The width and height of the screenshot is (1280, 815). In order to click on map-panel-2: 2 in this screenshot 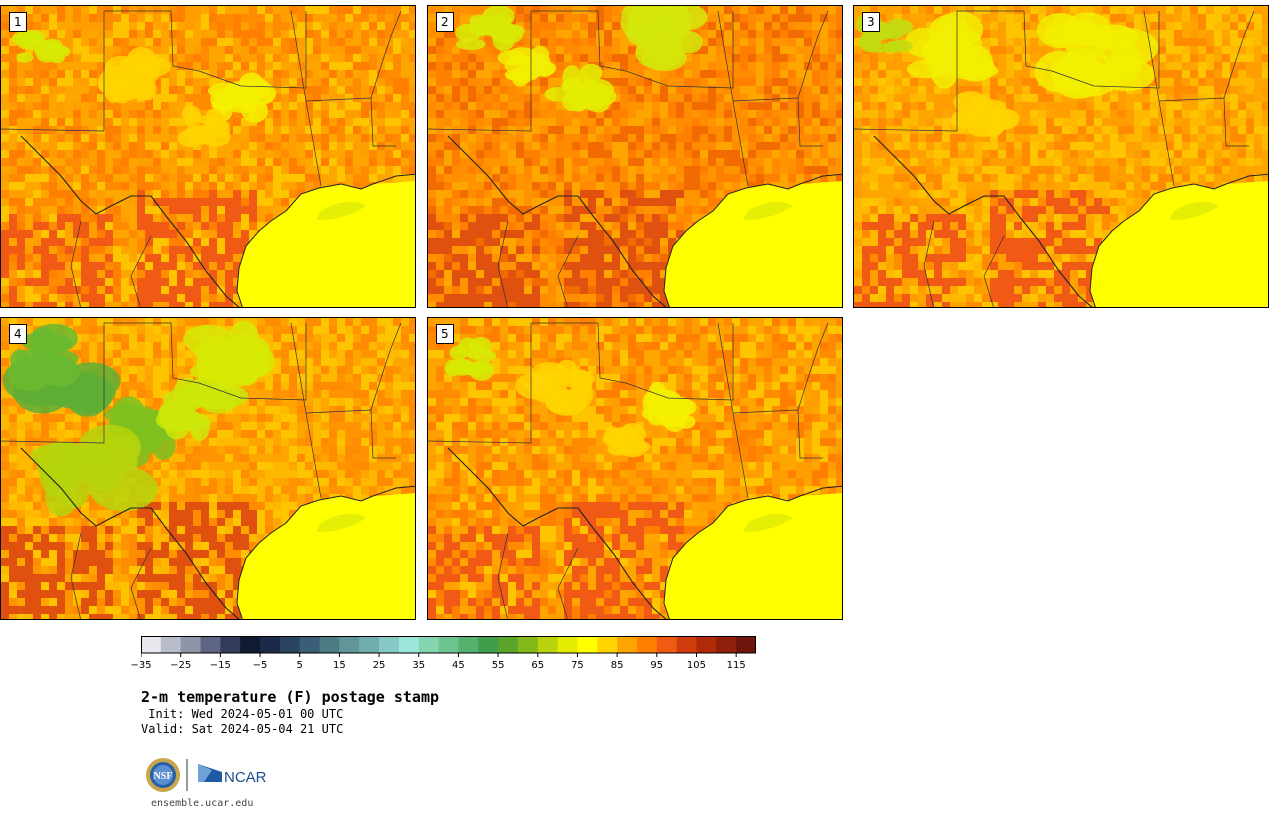, I will do `click(635, 156)`.